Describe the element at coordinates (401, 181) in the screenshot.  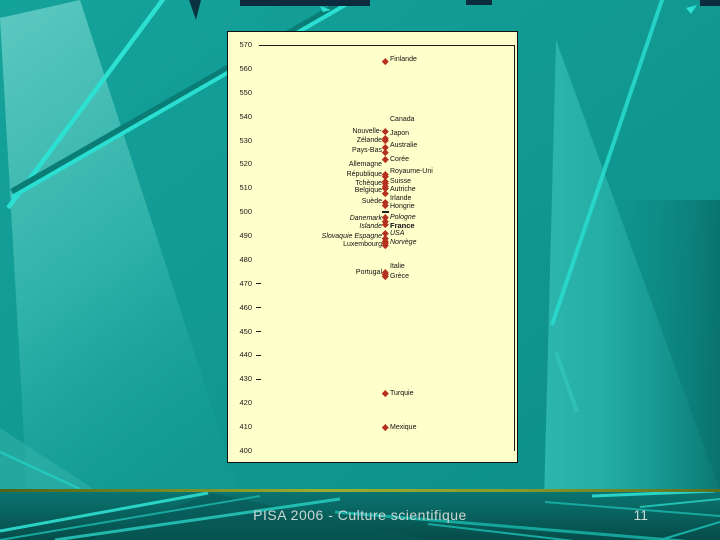
I see `country-label: Suisse` at that location.